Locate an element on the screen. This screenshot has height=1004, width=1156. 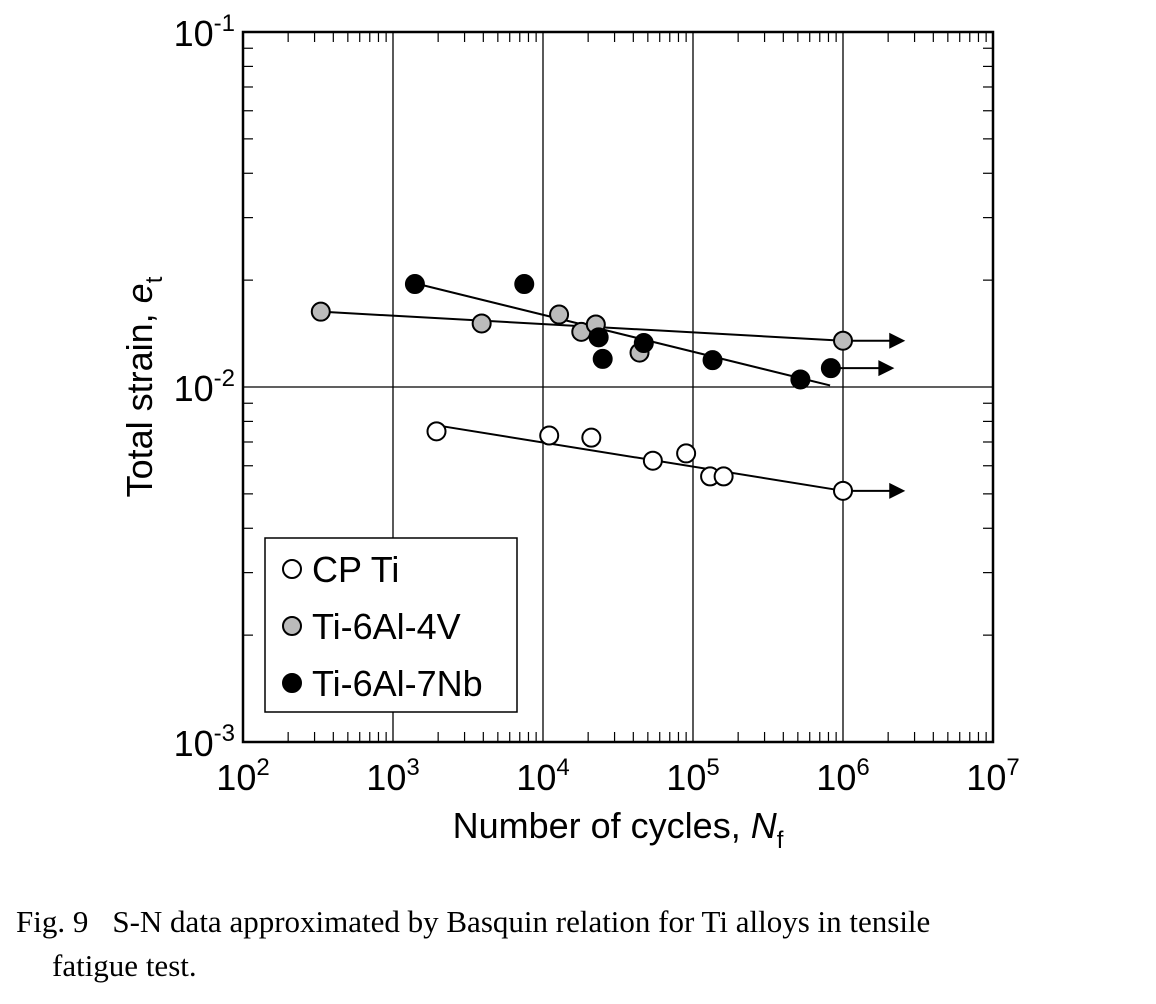
y-axis-title-text: Total strain, is located at coordinates (139, 400).